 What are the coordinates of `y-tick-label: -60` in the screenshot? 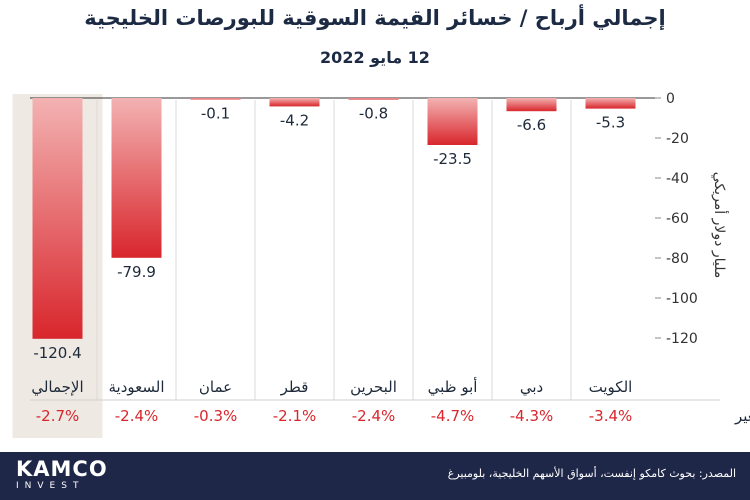 It's located at (677, 219).